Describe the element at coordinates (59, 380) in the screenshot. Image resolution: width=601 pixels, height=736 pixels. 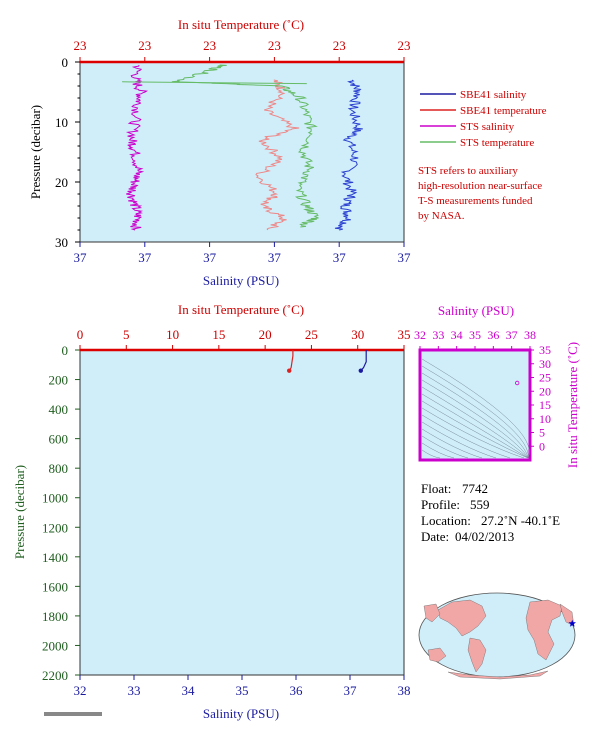
I see `lower-pressure-tick-label: 200` at that location.